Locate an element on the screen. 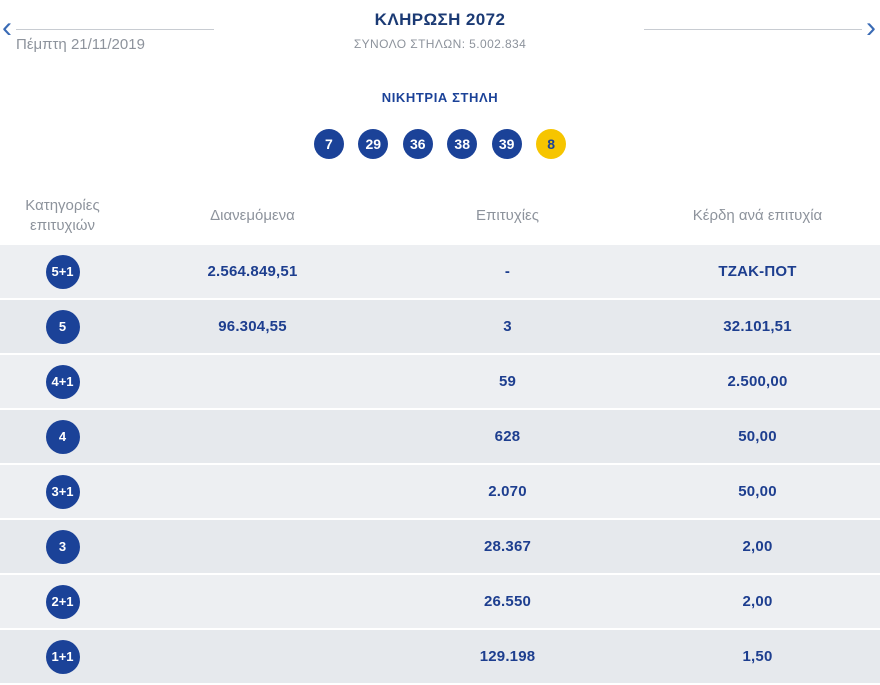 Image resolution: width=880 pixels, height=685 pixels. winning-numbers: 7 29 36 38 39 8 is located at coordinates (440, 144).